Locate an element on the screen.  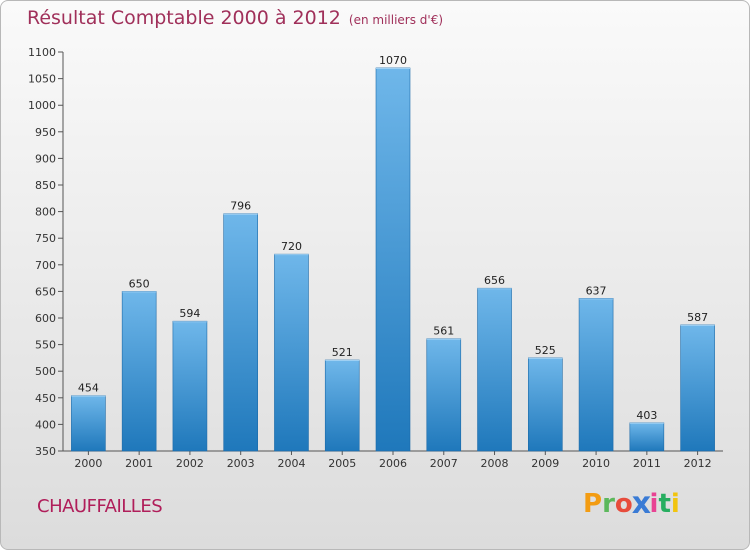
bar-2006 is located at coordinates (393, 259).